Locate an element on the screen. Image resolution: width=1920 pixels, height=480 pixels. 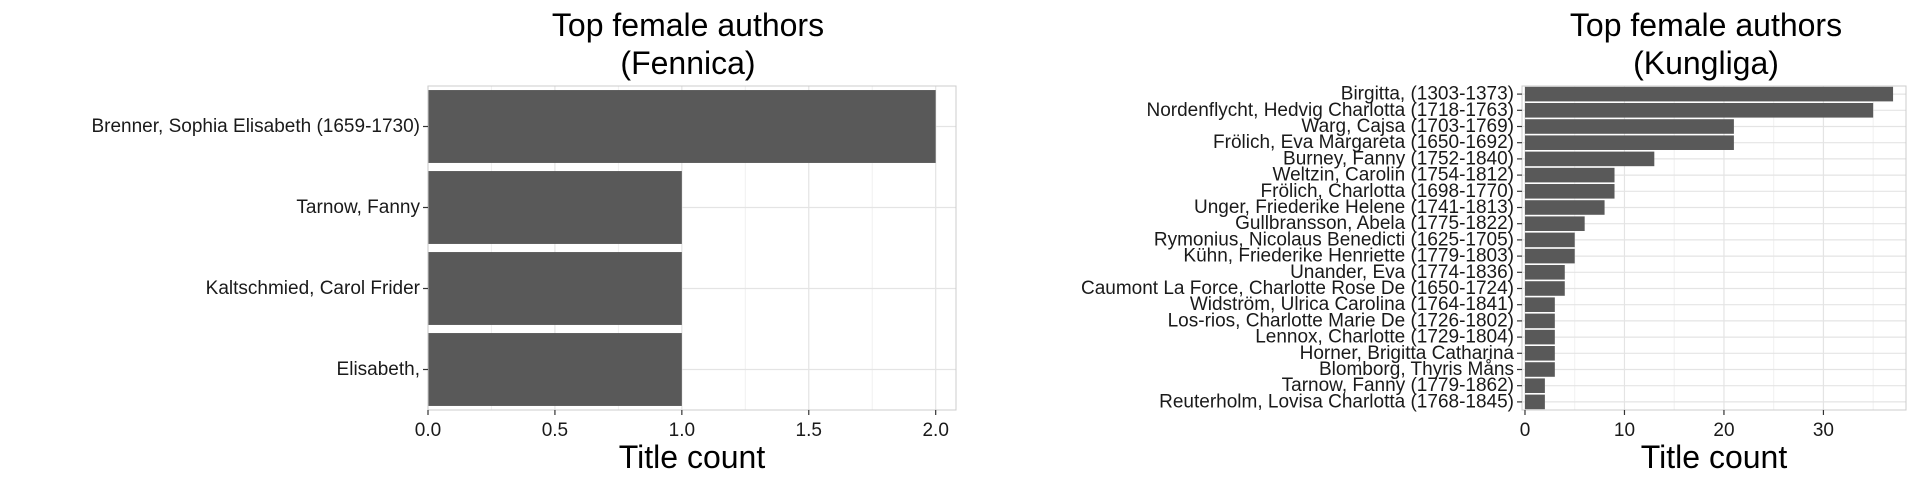
y-tick-label: Lennox, Charlotte (1729-1804) is located at coordinates (1384, 337).